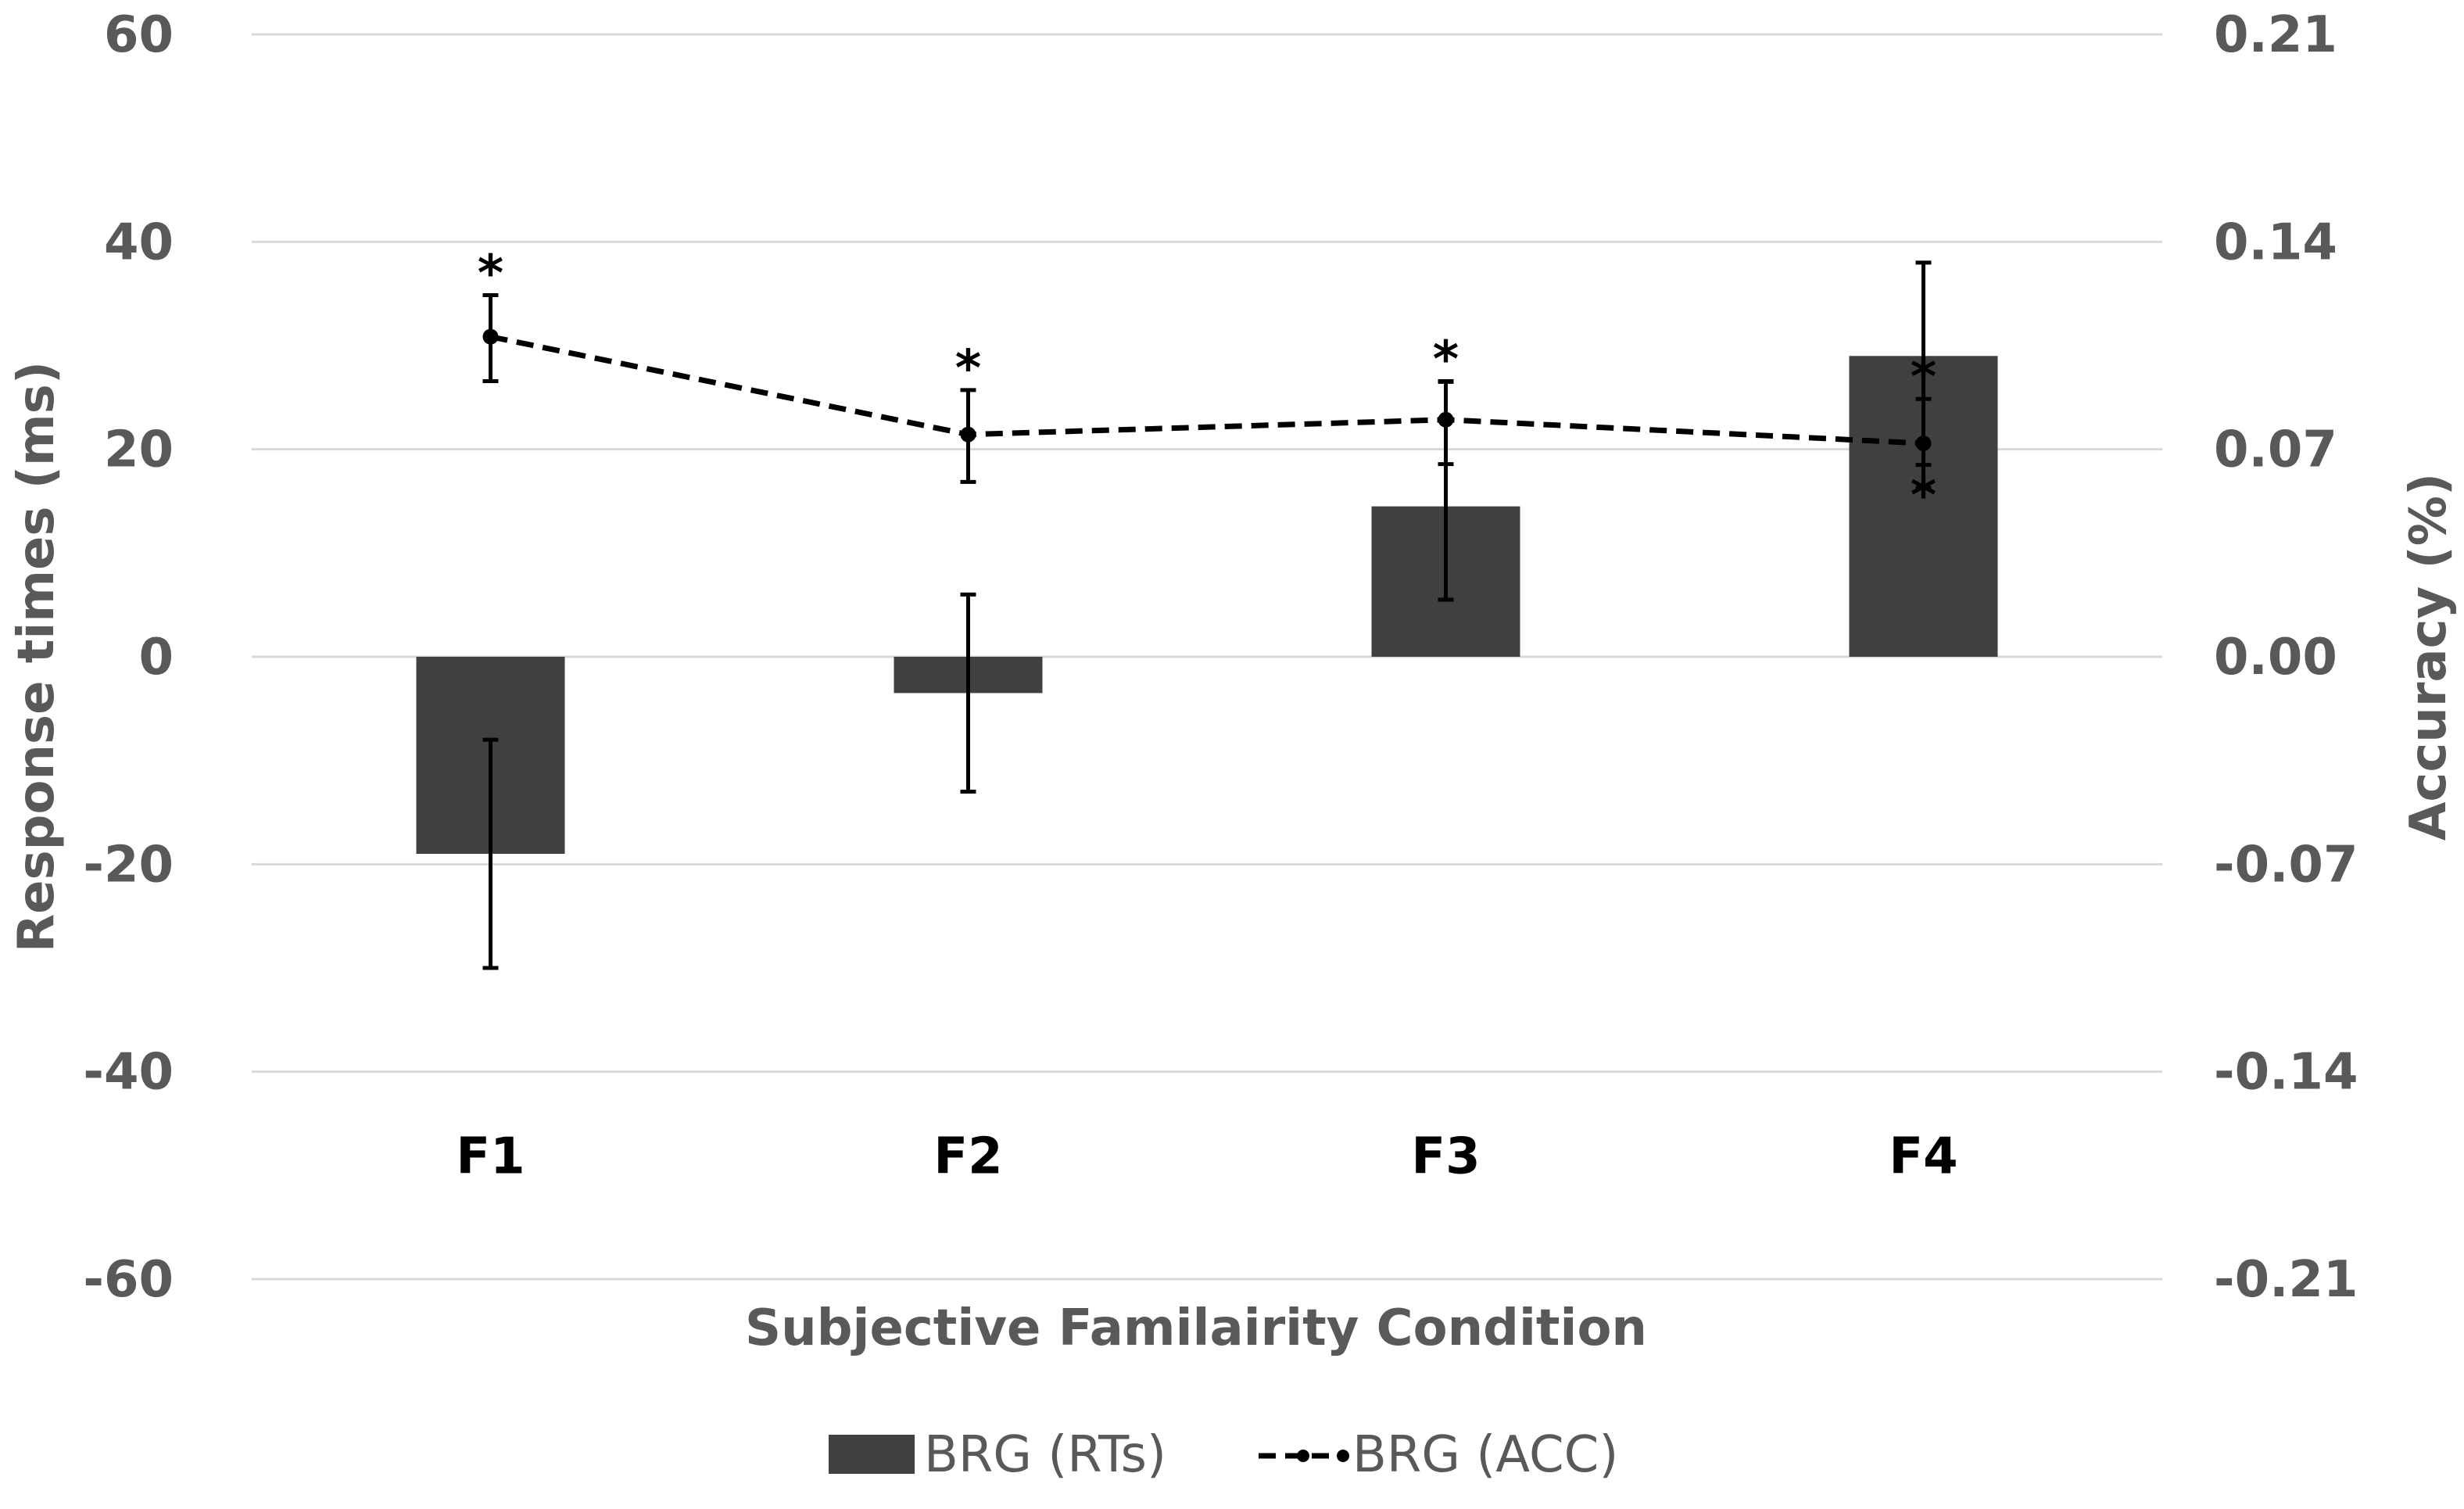 The image size is (2464, 1509). I want to click on significance-markers: * * * * *, so click(1207, 385).